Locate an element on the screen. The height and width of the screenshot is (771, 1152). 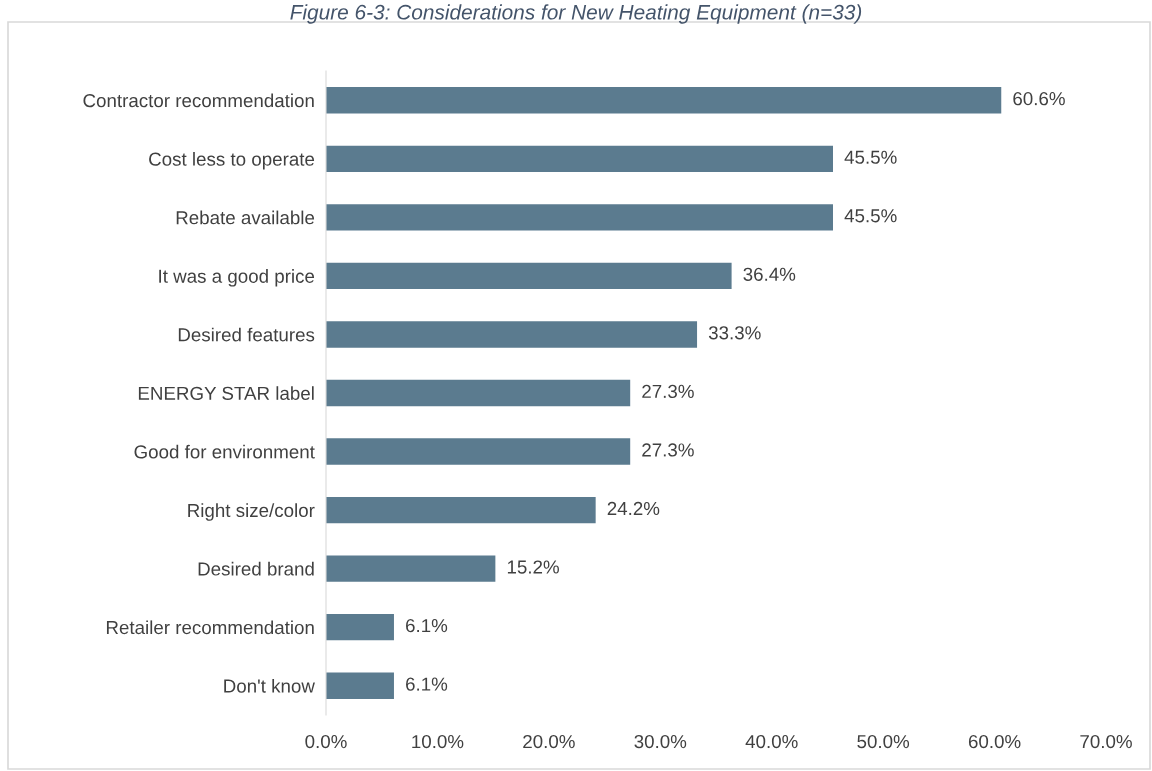
x-tick-label: 60.0% is located at coordinates (994, 741).